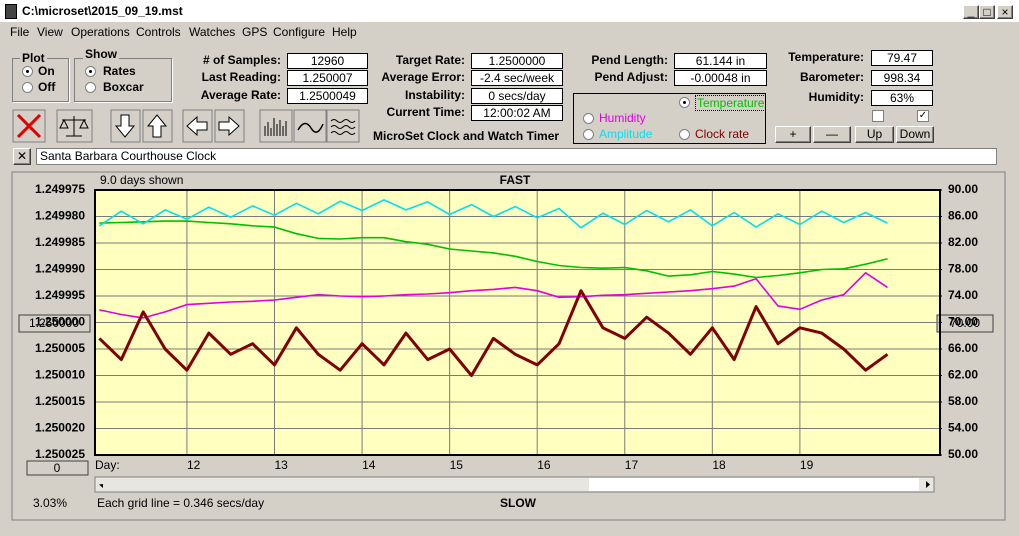  What do you see at coordinates (516, 156) in the screenshot?
I see `clock-name: Santa Barbara Courthouse Clock` at bounding box center [516, 156].